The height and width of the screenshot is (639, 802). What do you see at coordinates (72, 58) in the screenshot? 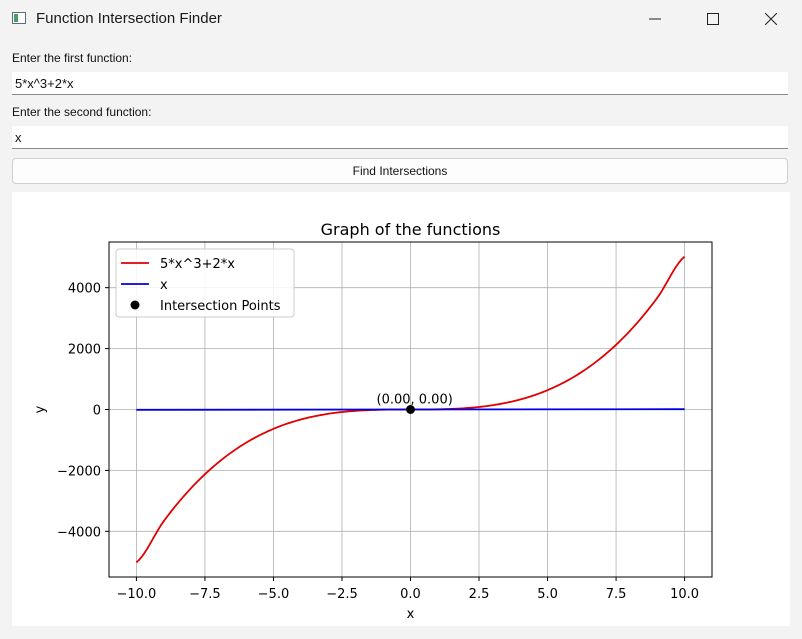
I see `first-function-label: Enter the first function:` at bounding box center [72, 58].